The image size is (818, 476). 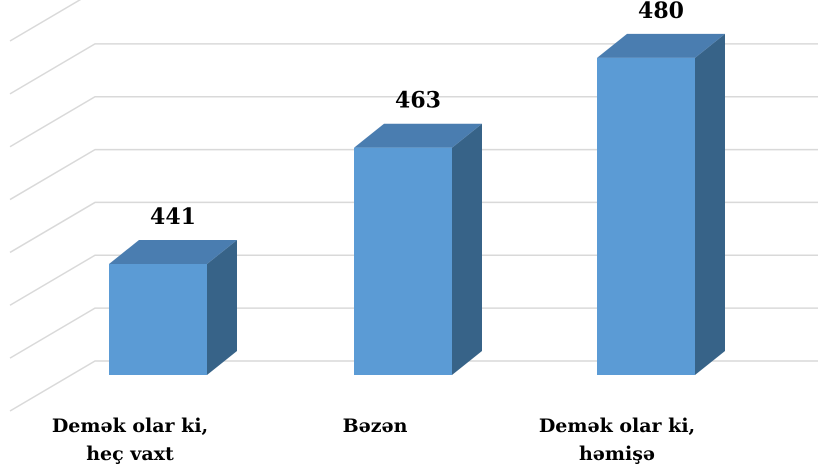 What do you see at coordinates (130, 440) in the screenshot?
I see `category-label: Demək olar ki, heç vaxt` at bounding box center [130, 440].